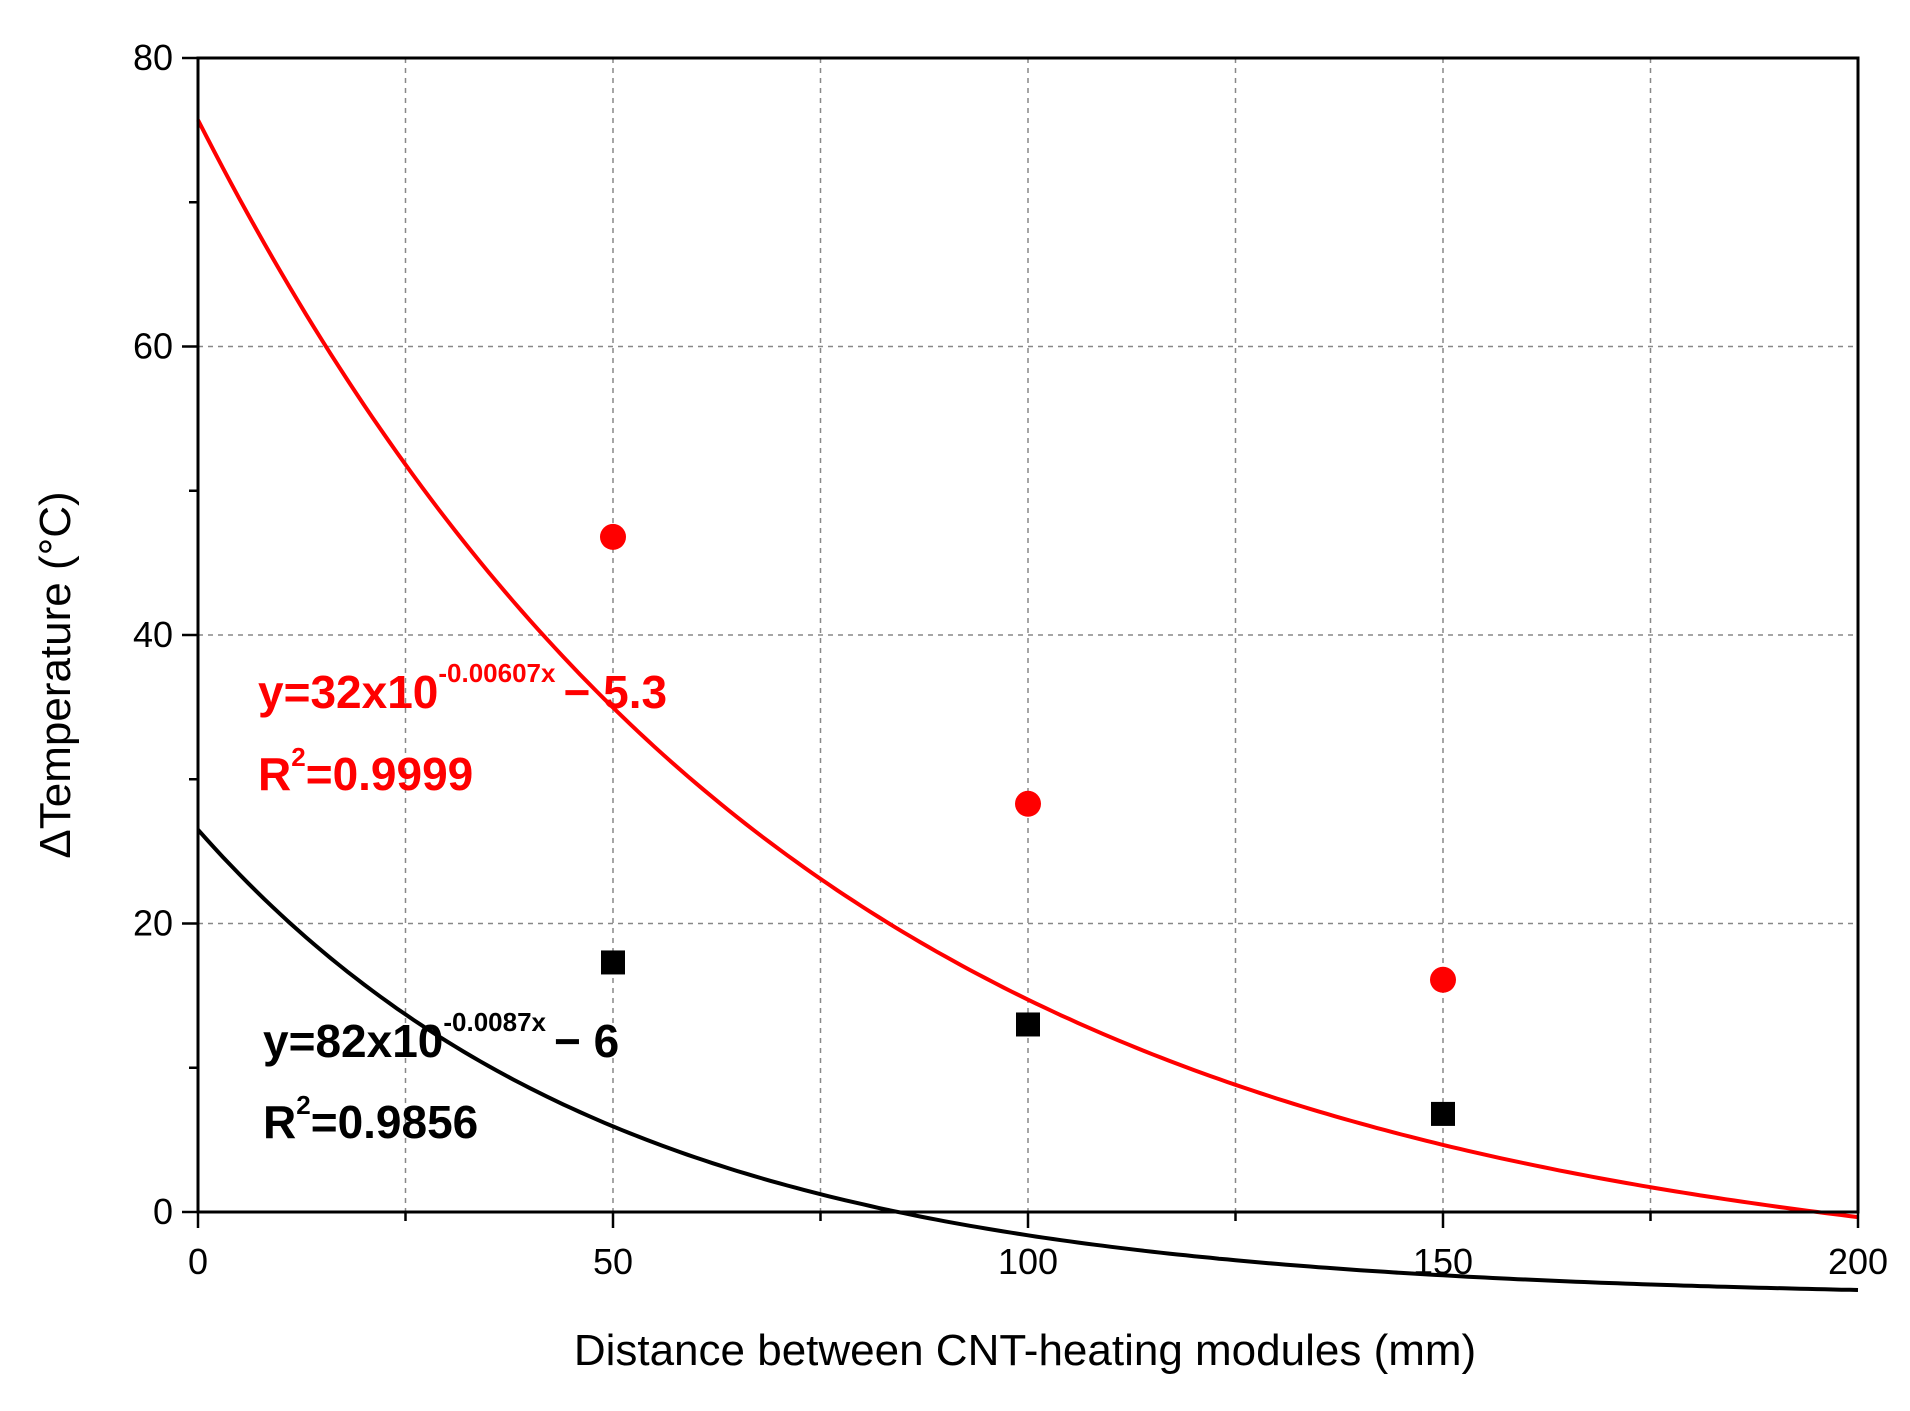 The width and height of the screenshot is (1910, 1411). Describe the element at coordinates (365, 771) in the screenshot. I see `red-r-squared: R2=0.9999` at that location.